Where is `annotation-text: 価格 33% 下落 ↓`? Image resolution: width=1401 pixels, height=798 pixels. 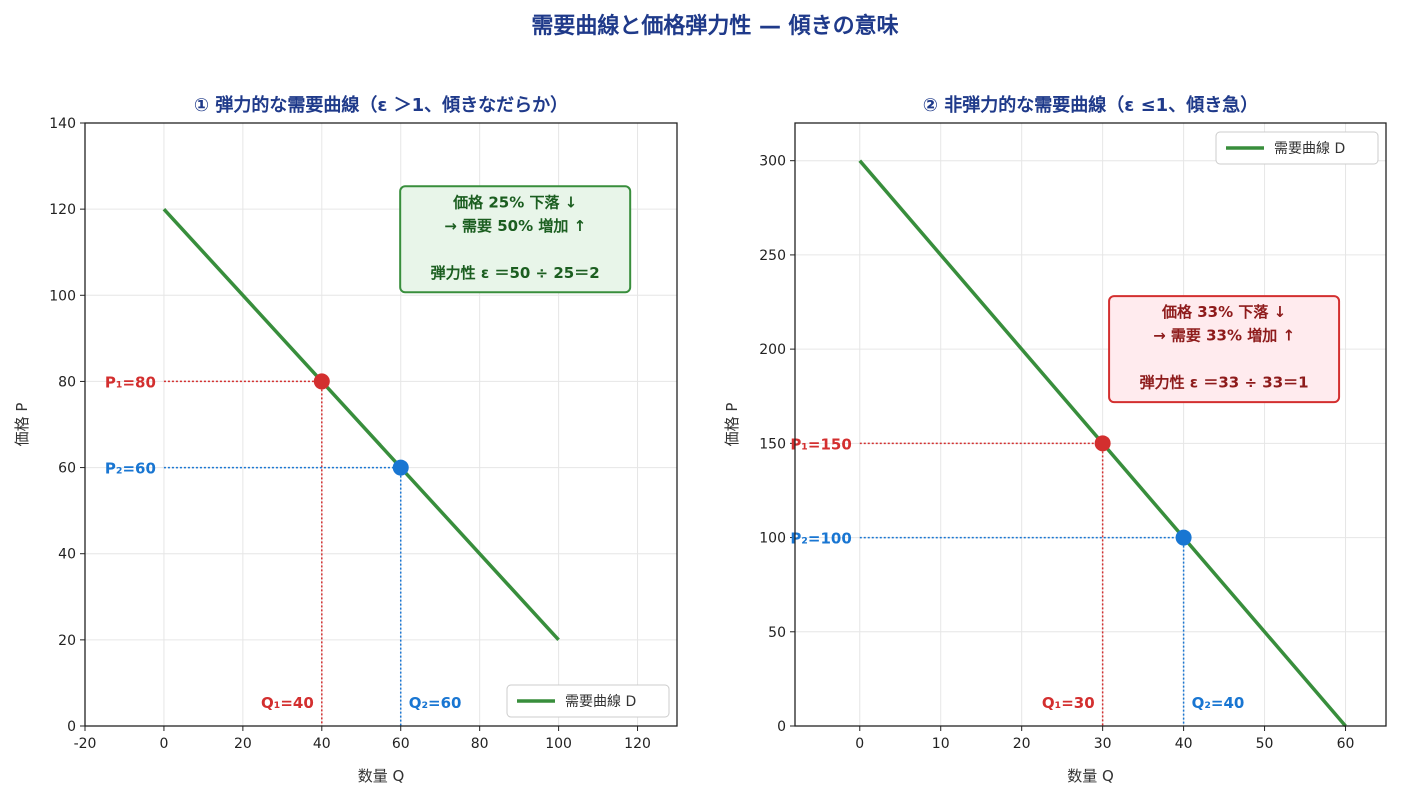
annotation-text: 価格 33% 下落 ↓ is located at coordinates (1223, 312).